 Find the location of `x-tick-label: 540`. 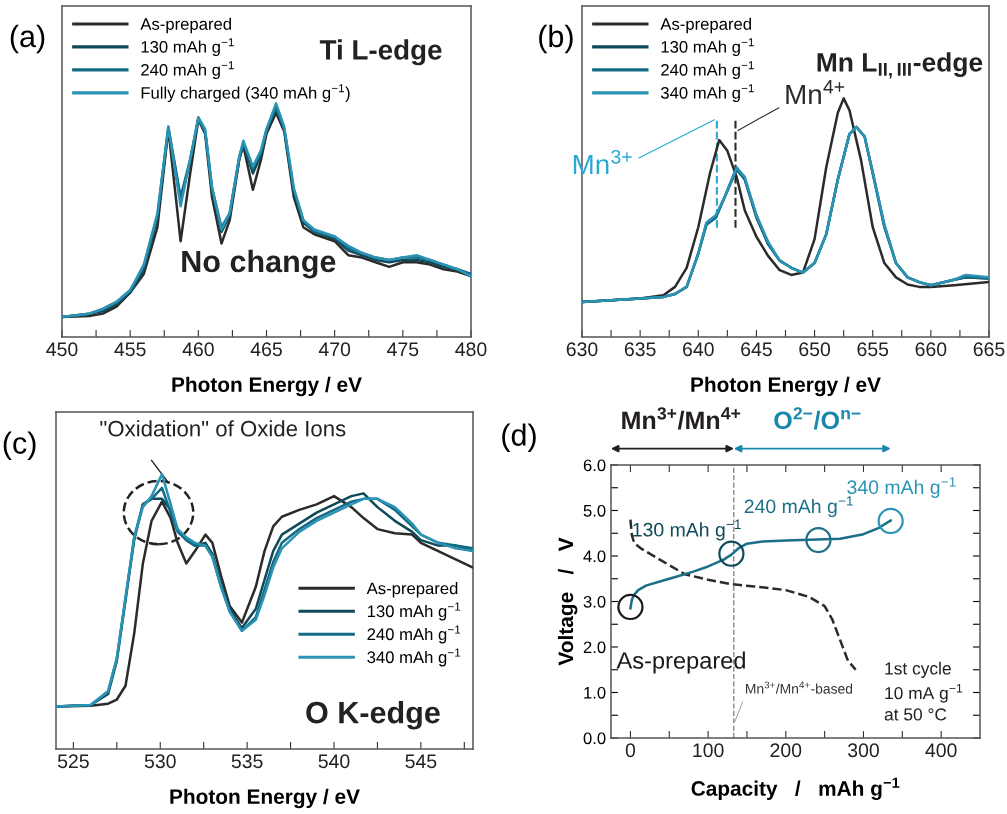

x-tick-label: 540 is located at coordinates (334, 761).